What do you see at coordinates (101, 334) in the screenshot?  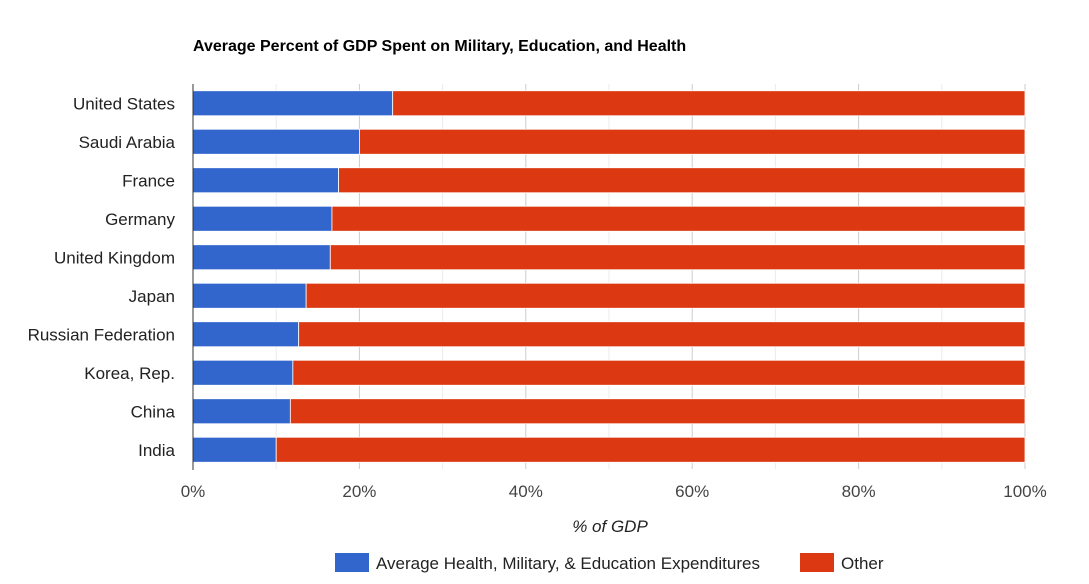 I see `category-label: Russian Federation` at bounding box center [101, 334].